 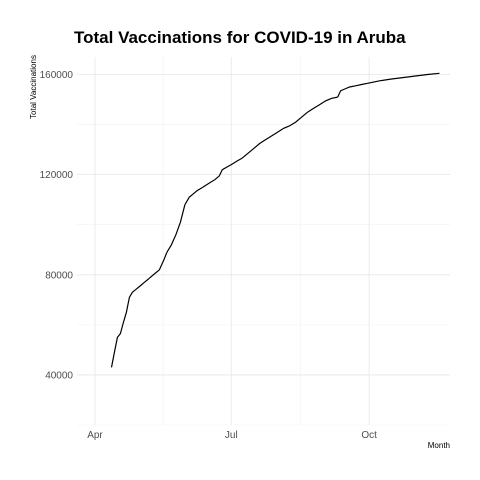 I want to click on y-tick-label: 120000, so click(x=57, y=175).